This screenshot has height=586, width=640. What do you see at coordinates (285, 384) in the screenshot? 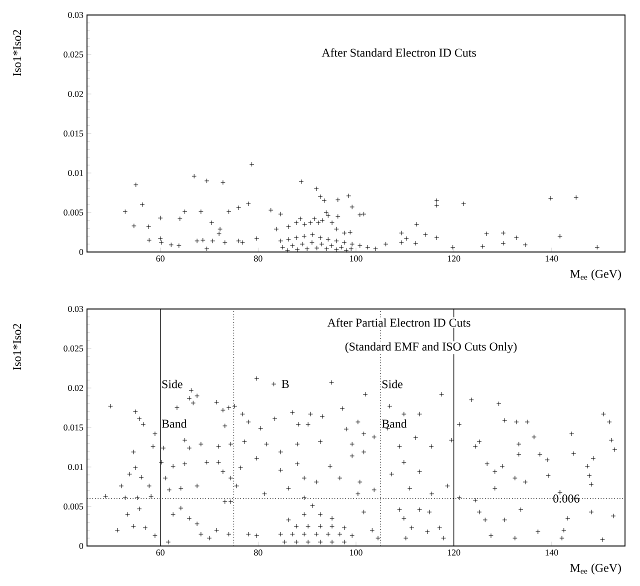
I see `annotation: B` at bounding box center [285, 384].